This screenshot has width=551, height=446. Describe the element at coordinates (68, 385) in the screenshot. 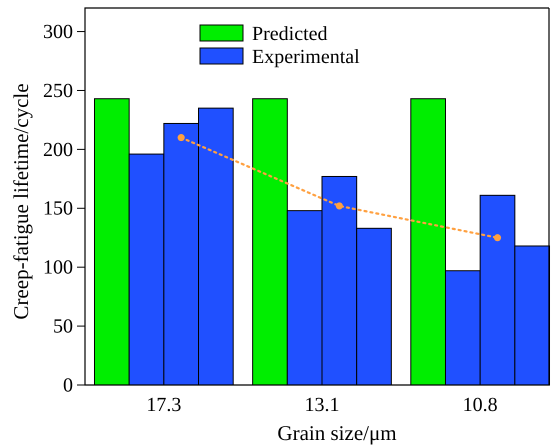

I see `y-tick-label: 0` at that location.